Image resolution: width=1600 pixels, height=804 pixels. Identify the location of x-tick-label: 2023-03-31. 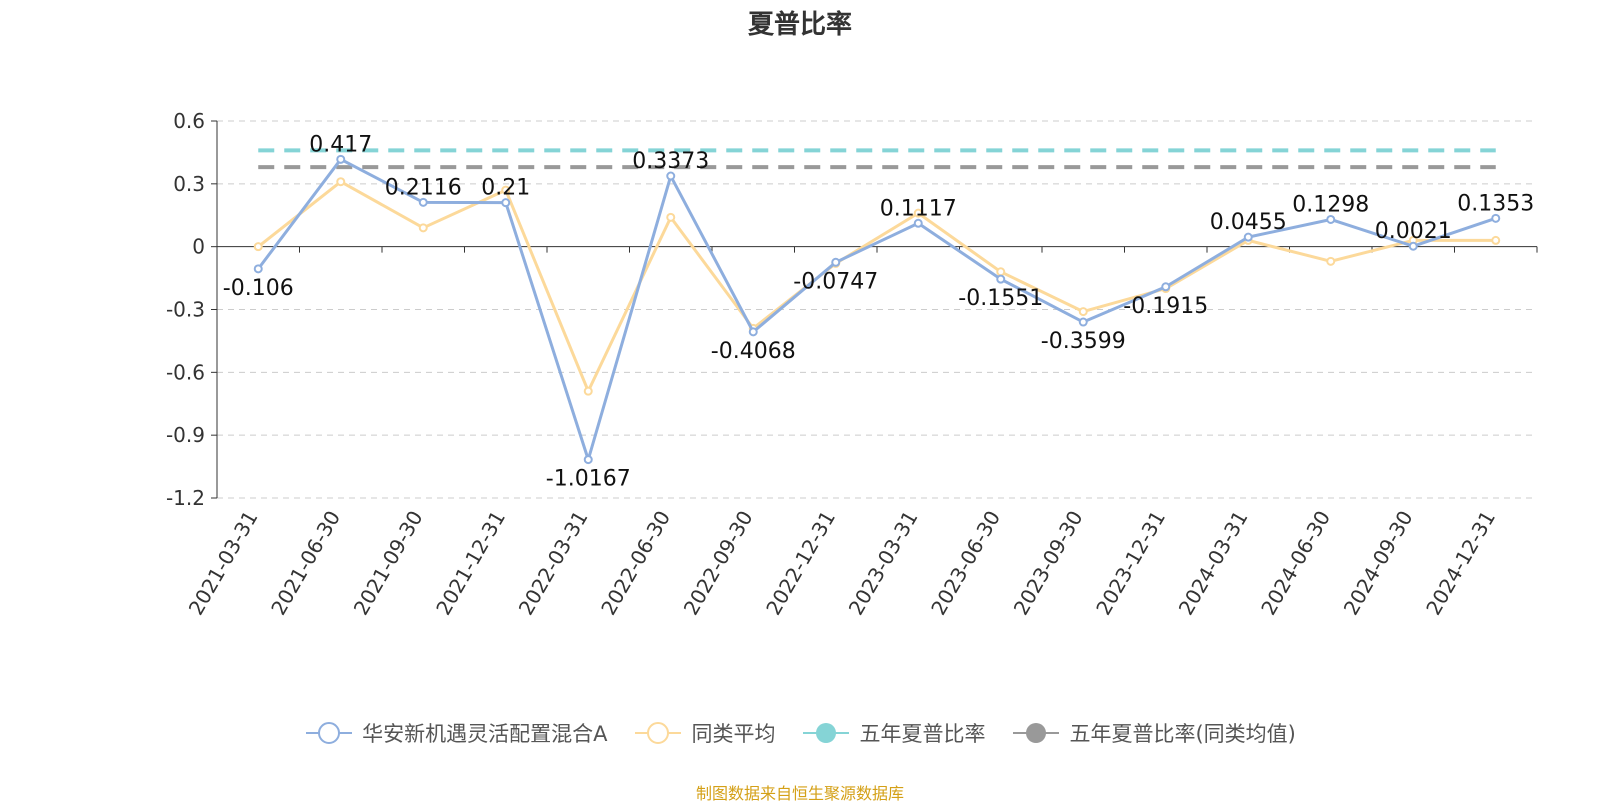
(883, 563).